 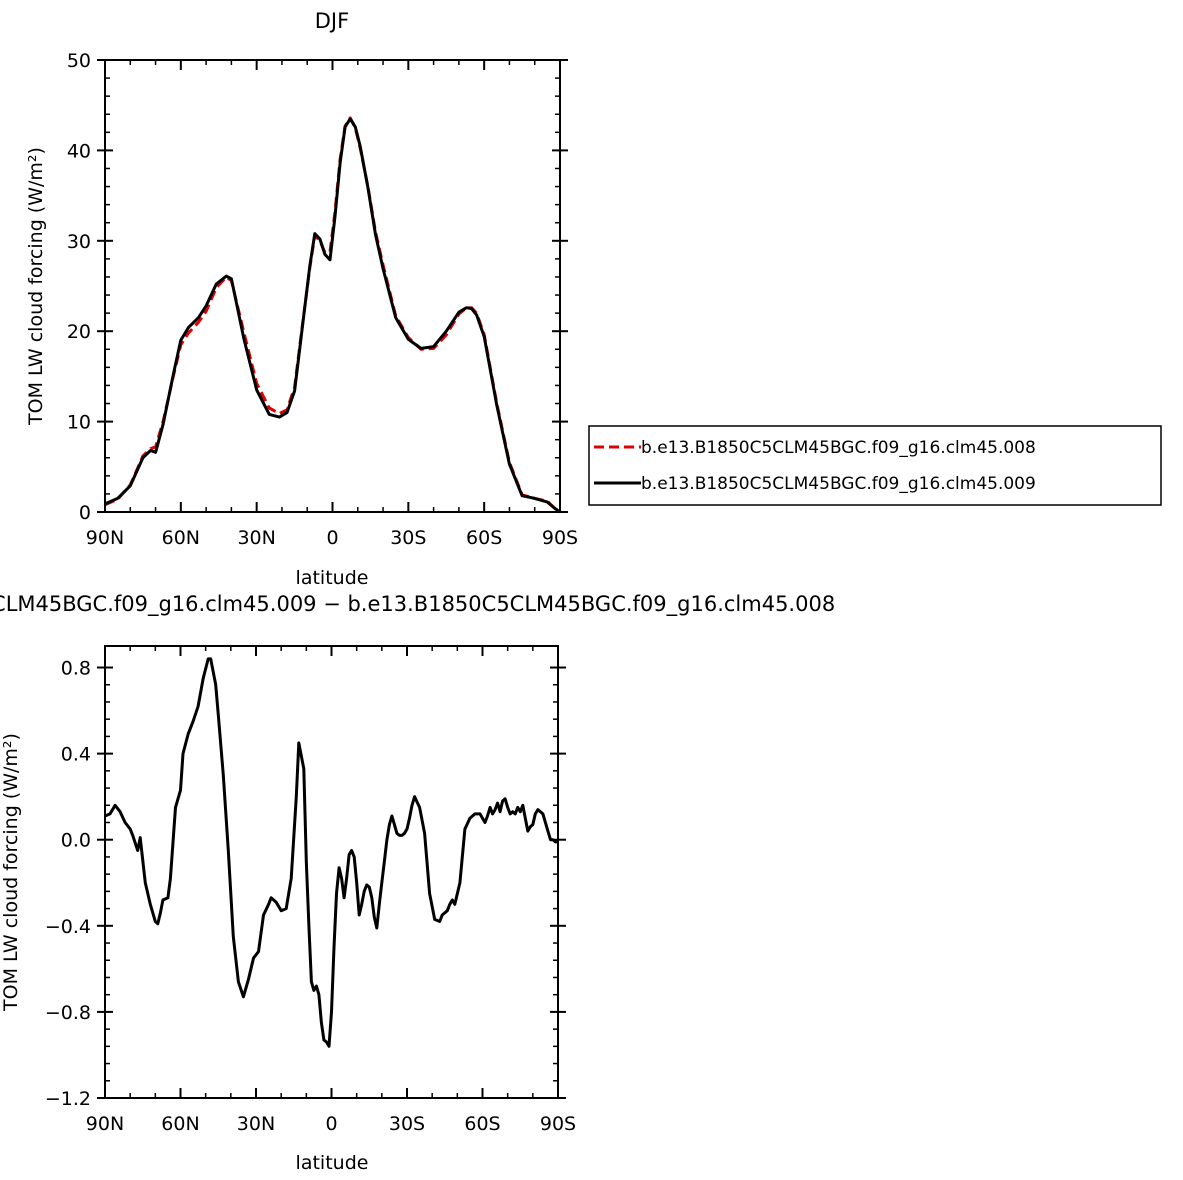 What do you see at coordinates (838, 484) in the screenshot?
I see `legend-label-series-2: b.e13.B1850C5CLM45BGC.f09_g16.clm45.009` at bounding box center [838, 484].